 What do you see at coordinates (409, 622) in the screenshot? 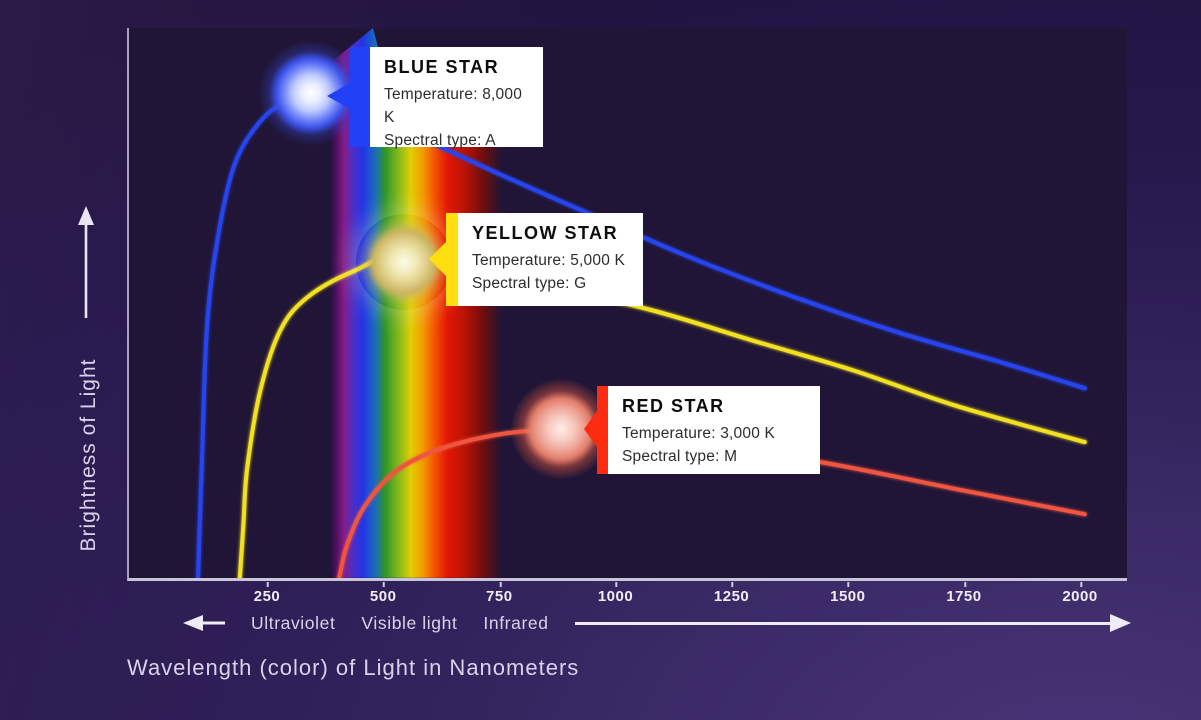
I see `region-label-visible: Visible light` at bounding box center [409, 622].